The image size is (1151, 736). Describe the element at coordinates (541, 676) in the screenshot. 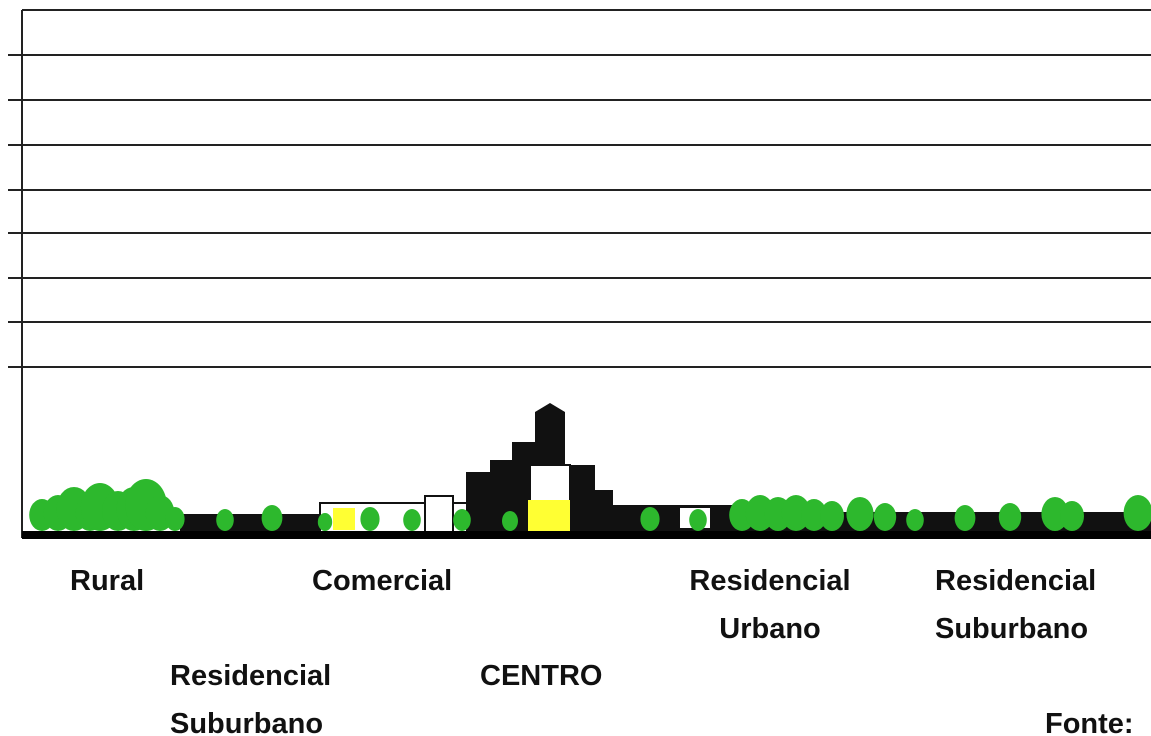

I see `label: CENTRO` at that location.